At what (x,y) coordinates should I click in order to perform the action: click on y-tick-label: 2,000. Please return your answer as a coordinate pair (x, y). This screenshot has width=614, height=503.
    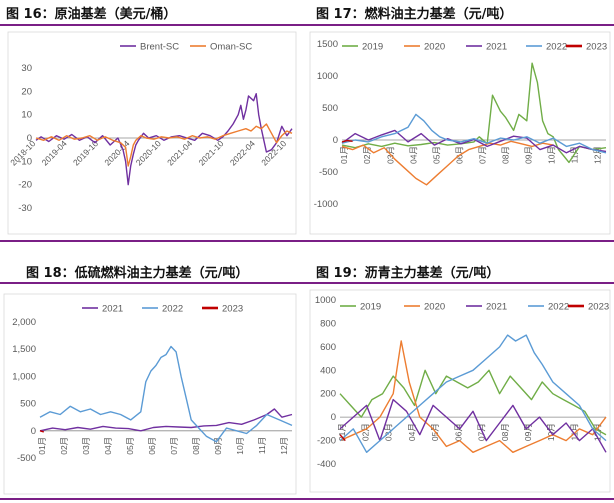
    Looking at the image, I should click on (24, 322).